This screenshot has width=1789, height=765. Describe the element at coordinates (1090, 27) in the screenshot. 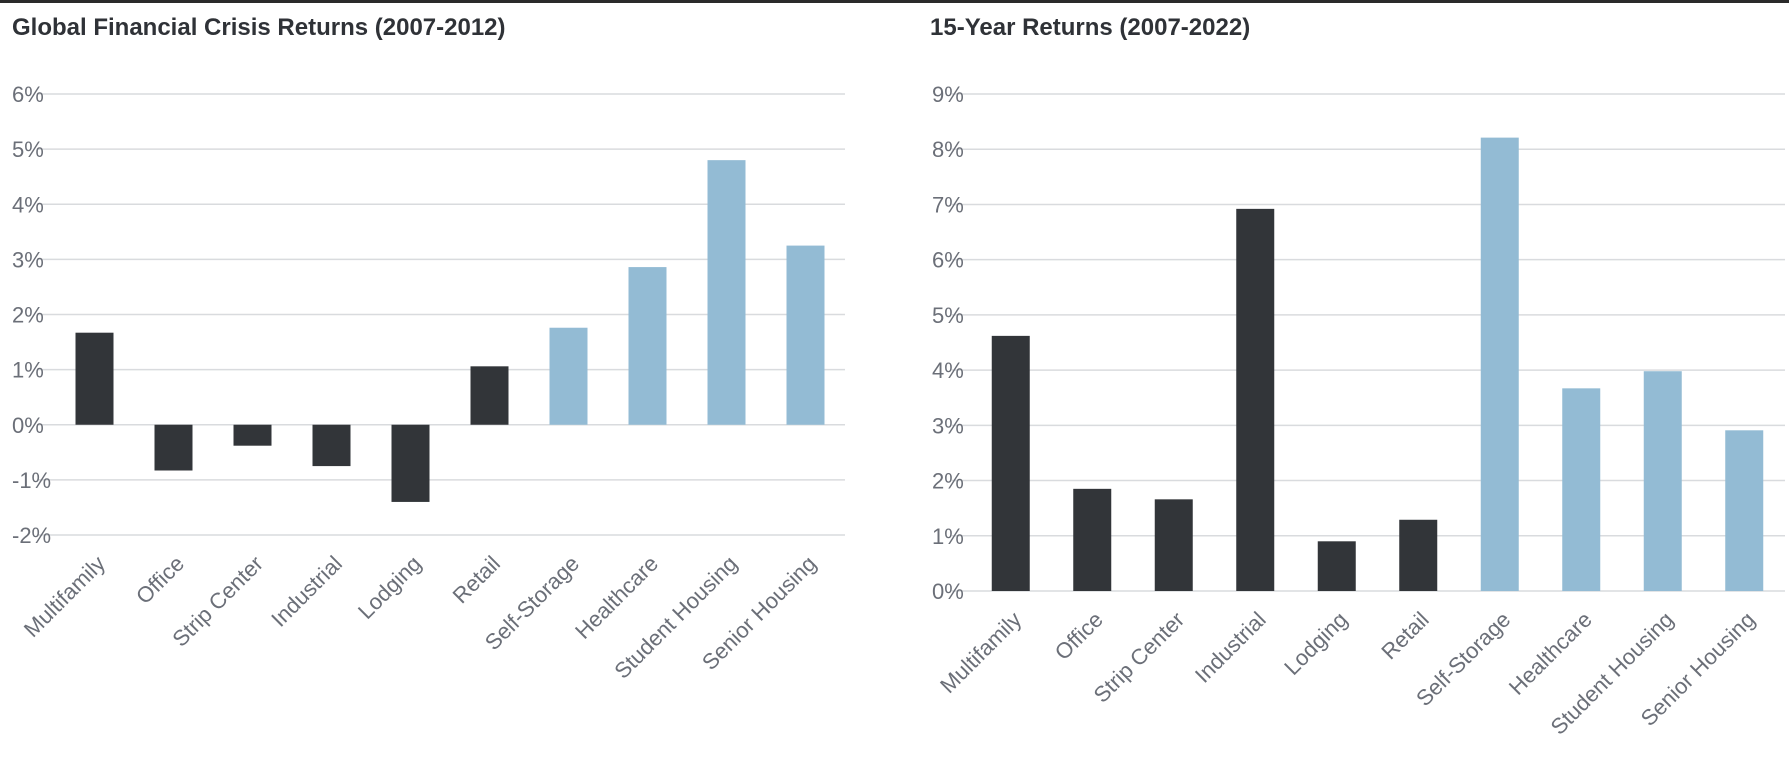

I see `chart-title: 15-Year Returns (2007-2022)` at that location.